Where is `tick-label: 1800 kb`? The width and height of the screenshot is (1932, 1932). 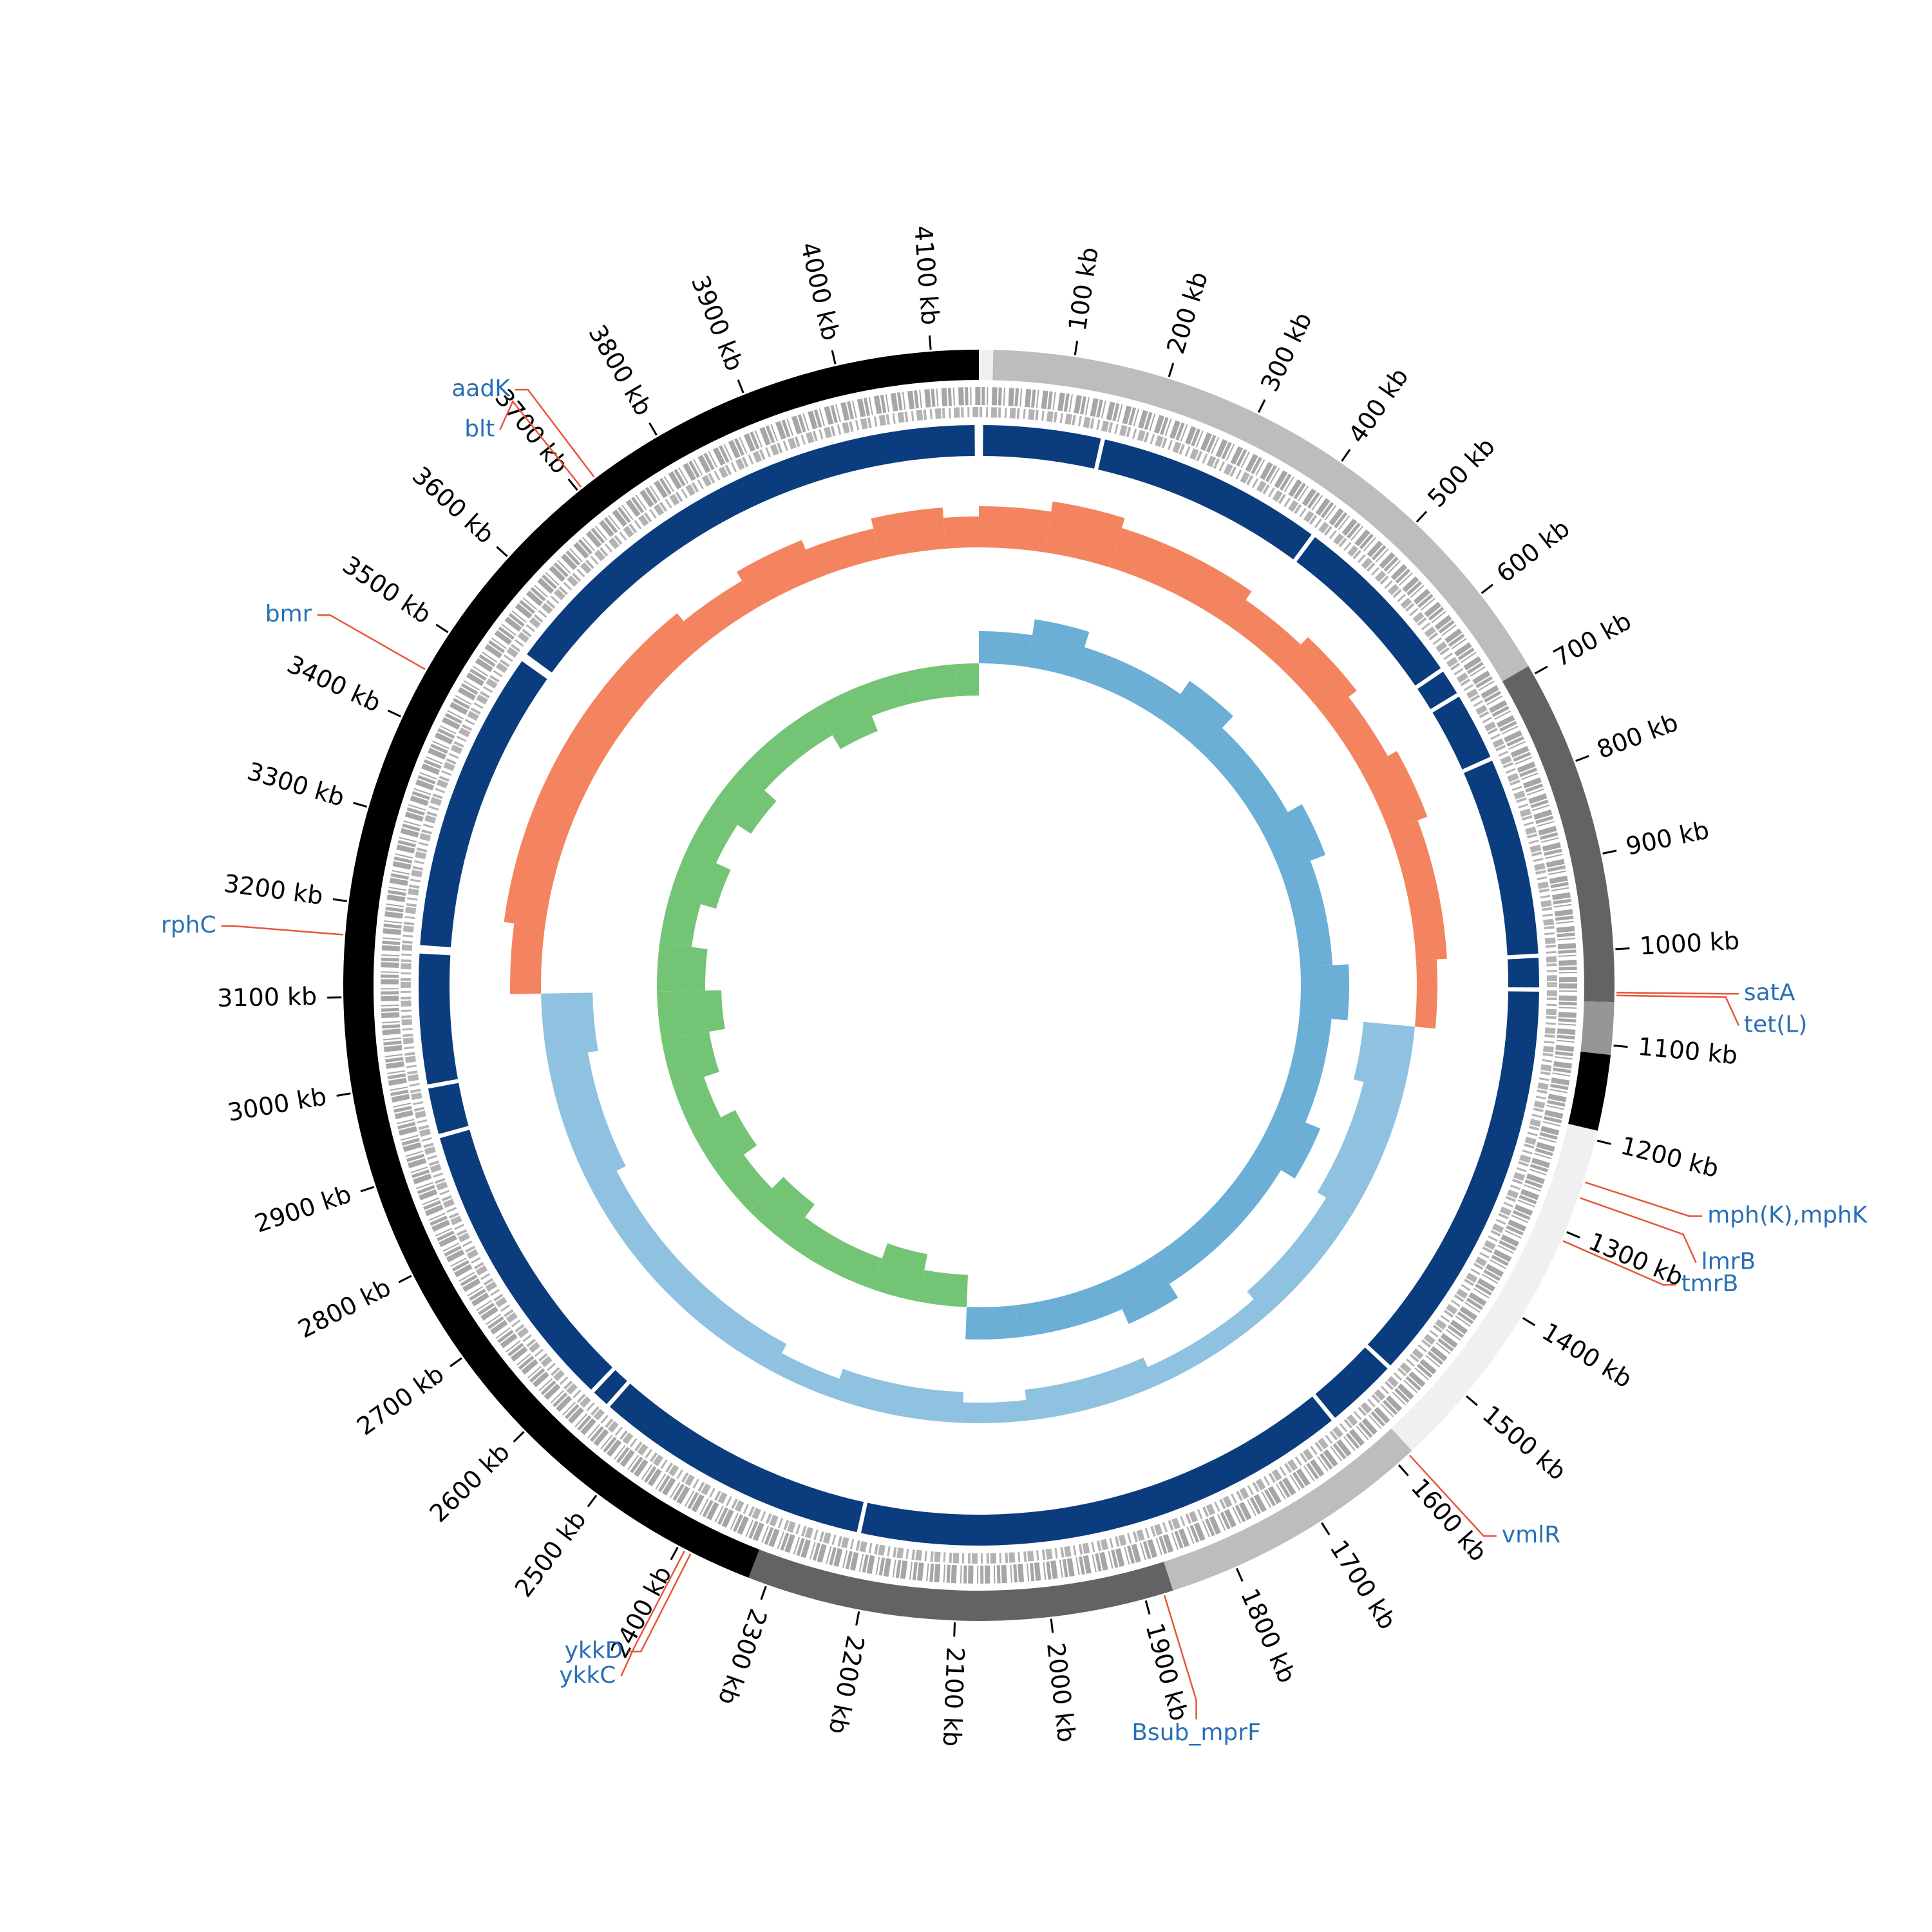 tick-label: 1800 kb is located at coordinates (1268, 1636).